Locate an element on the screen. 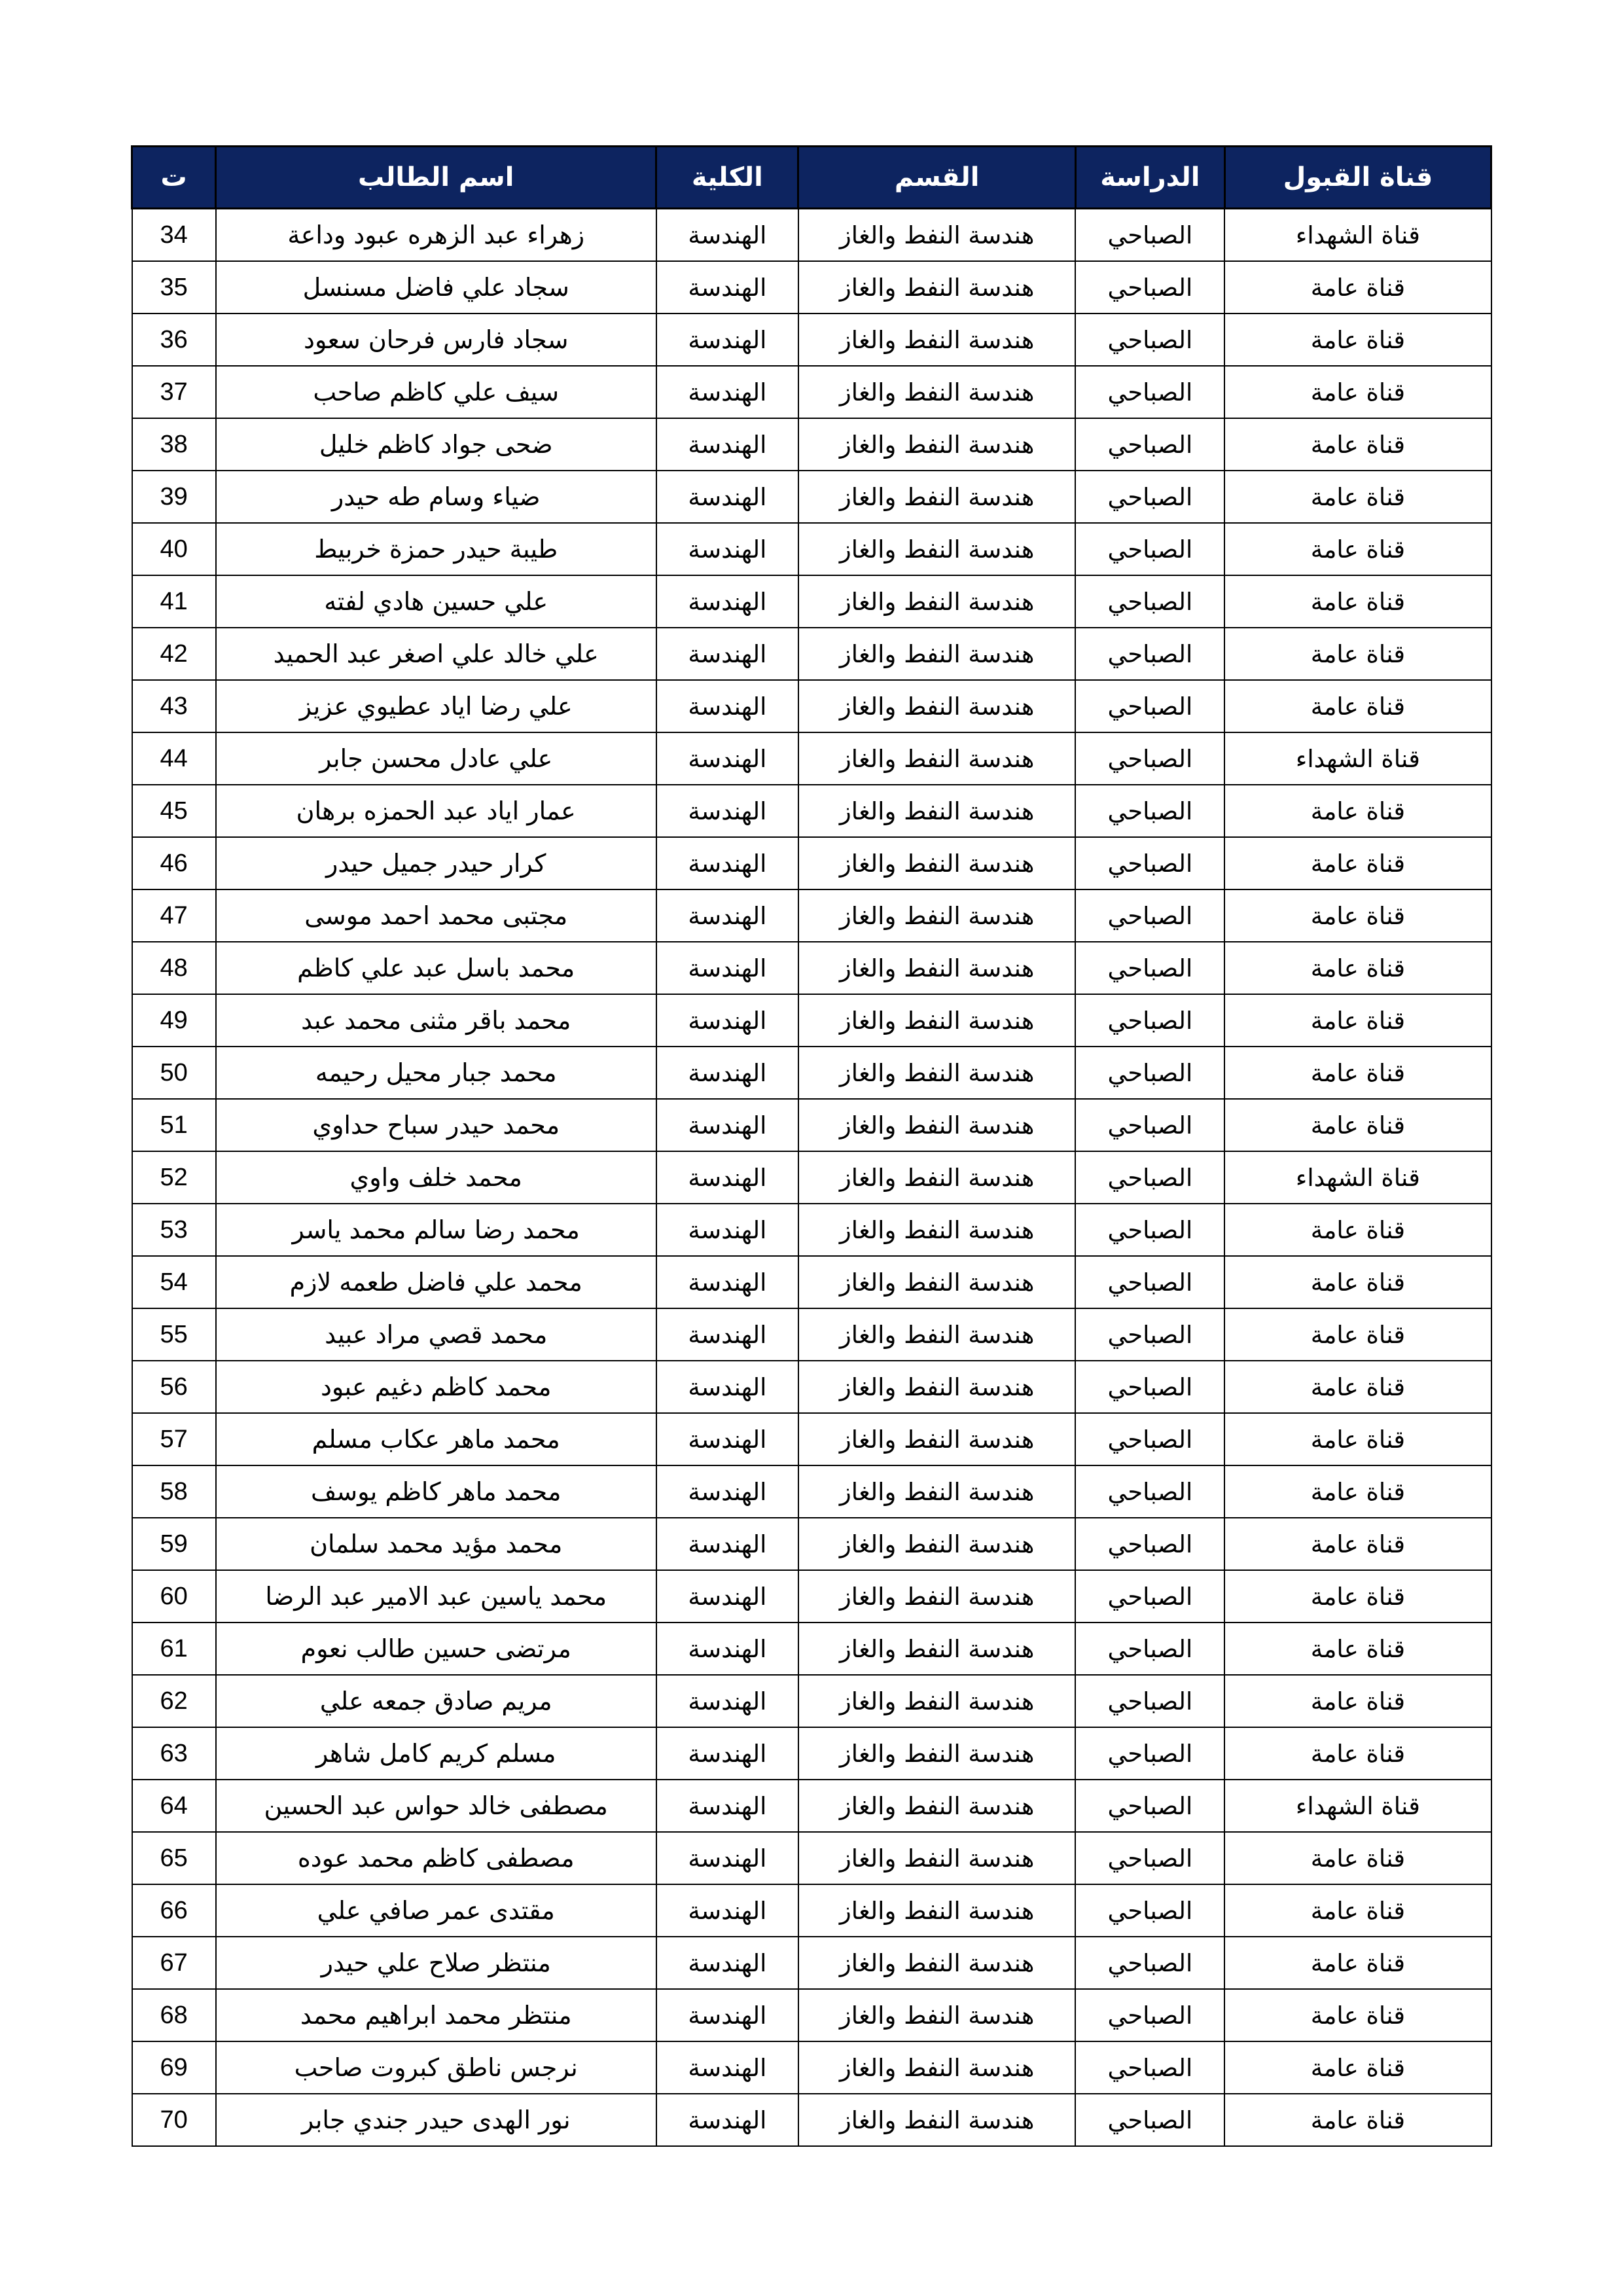 This screenshot has height=2296, width=1623. cell-index: 41 is located at coordinates (174, 601).